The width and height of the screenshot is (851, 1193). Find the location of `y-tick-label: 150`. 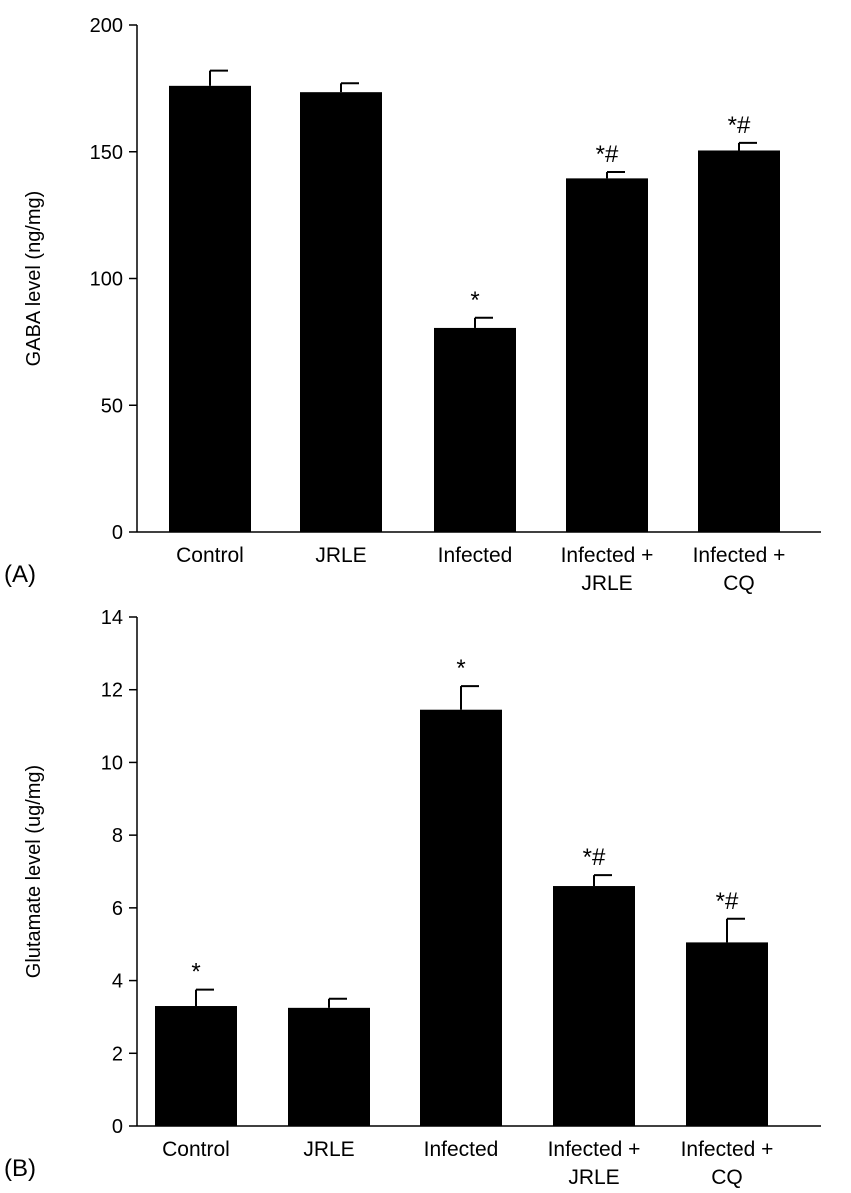

y-tick-label: 150 is located at coordinates (106, 153).